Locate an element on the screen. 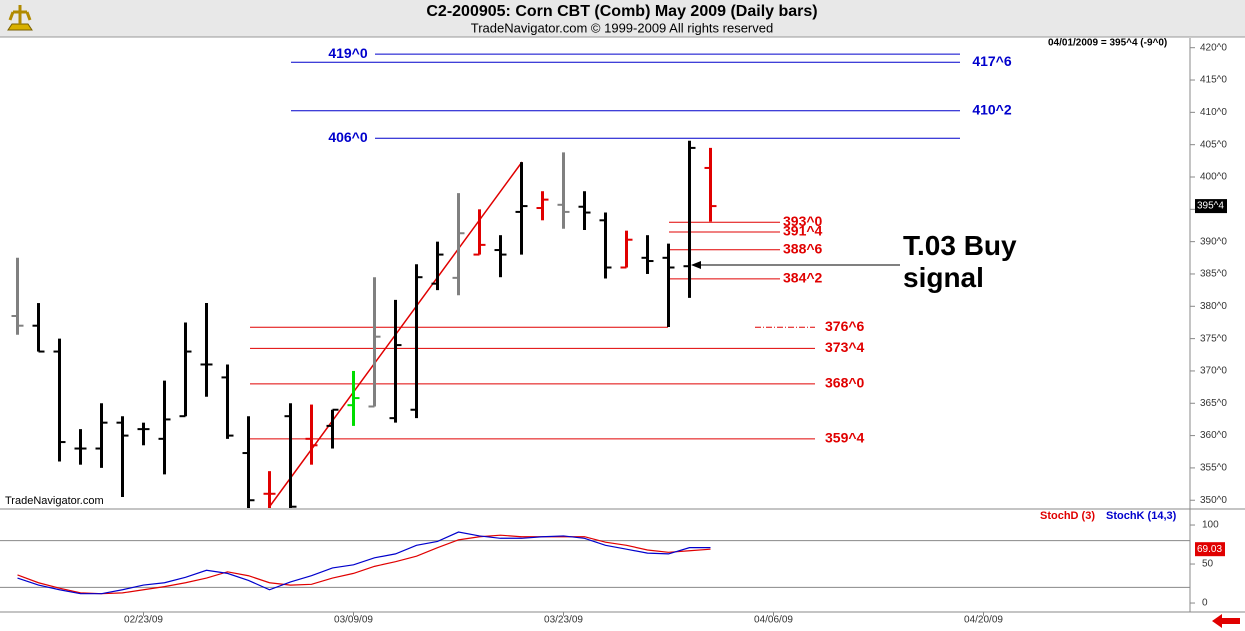 The width and height of the screenshot is (1245, 631). y-tick-label: 370^0 is located at coordinates (1213, 371).